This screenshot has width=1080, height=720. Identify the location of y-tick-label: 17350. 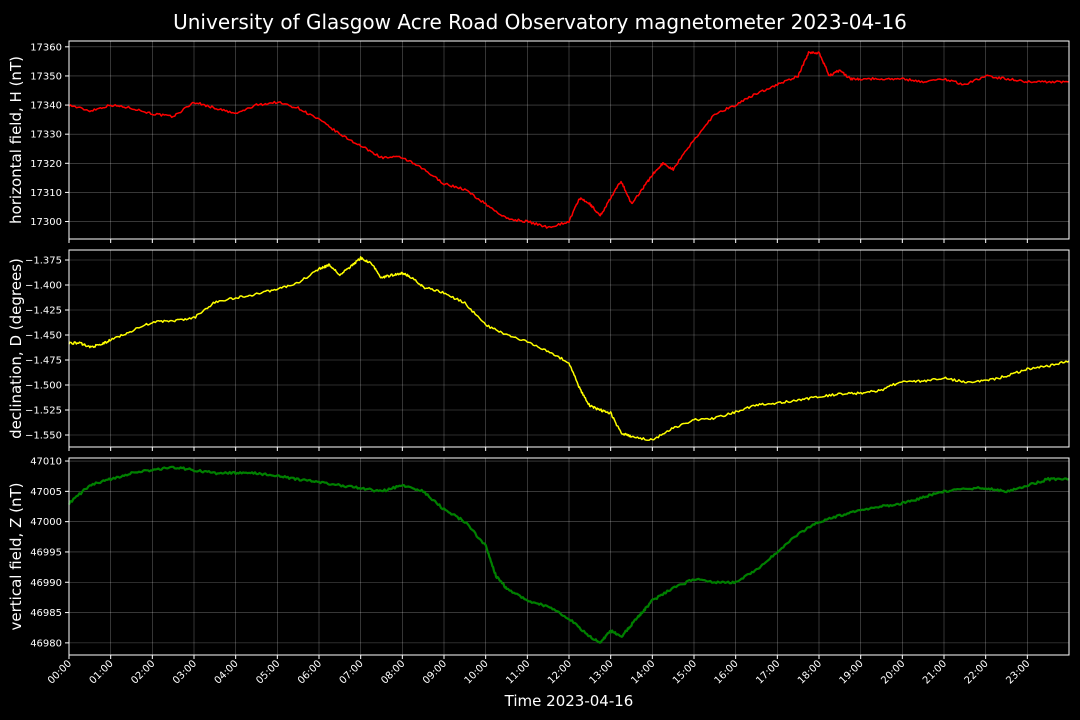
(46, 76).